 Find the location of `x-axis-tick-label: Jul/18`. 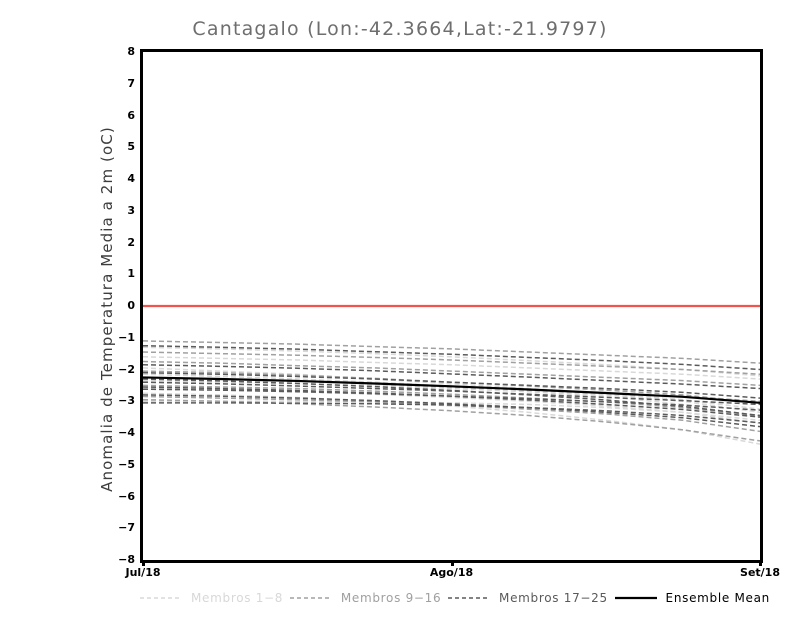

x-axis-tick-label: Jul/18 is located at coordinates (143, 572).